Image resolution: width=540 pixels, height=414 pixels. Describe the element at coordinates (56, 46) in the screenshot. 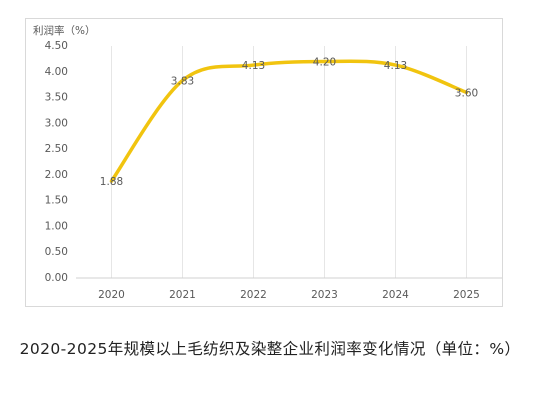

I see `y-tick-label: 4.50` at that location.